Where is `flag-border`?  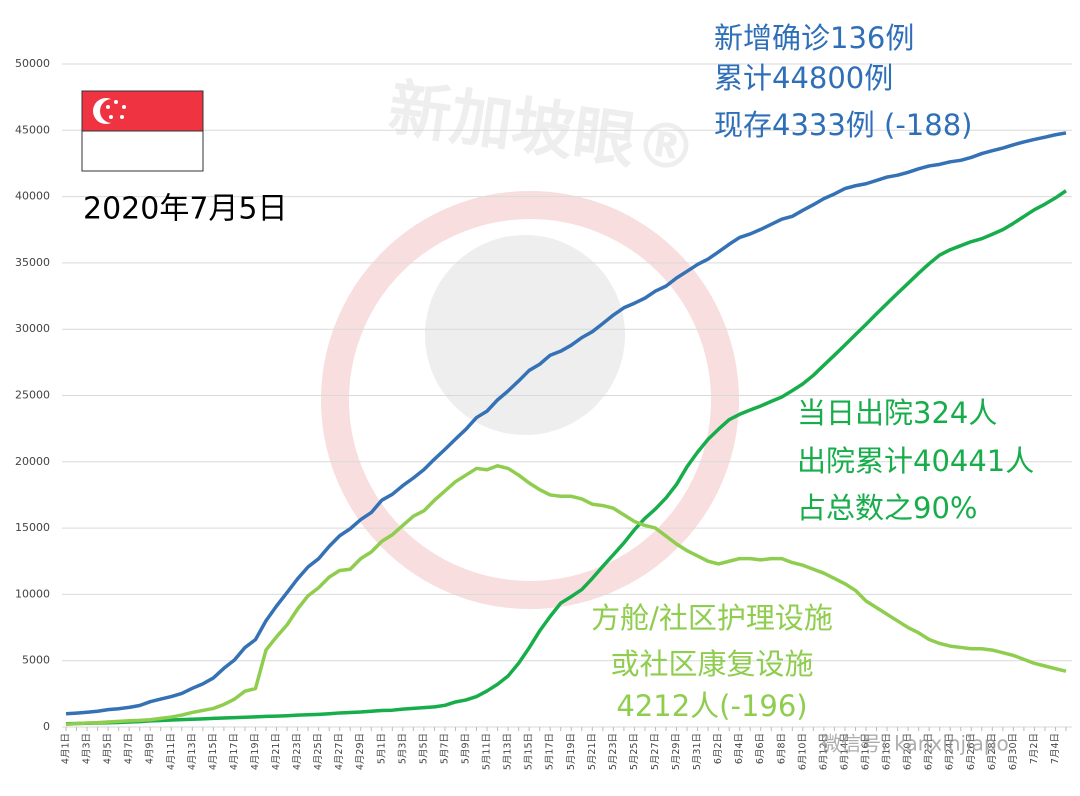 flag-border is located at coordinates (142, 131).